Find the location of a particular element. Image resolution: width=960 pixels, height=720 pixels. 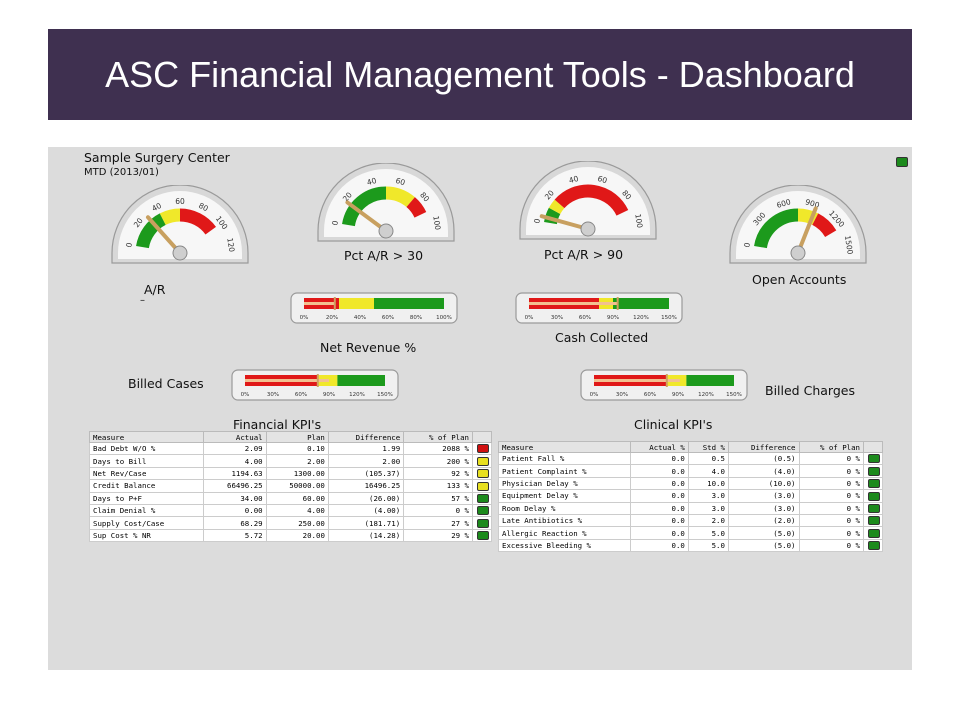

center-name: Sample Surgery Center is located at coordinates (157, 157).